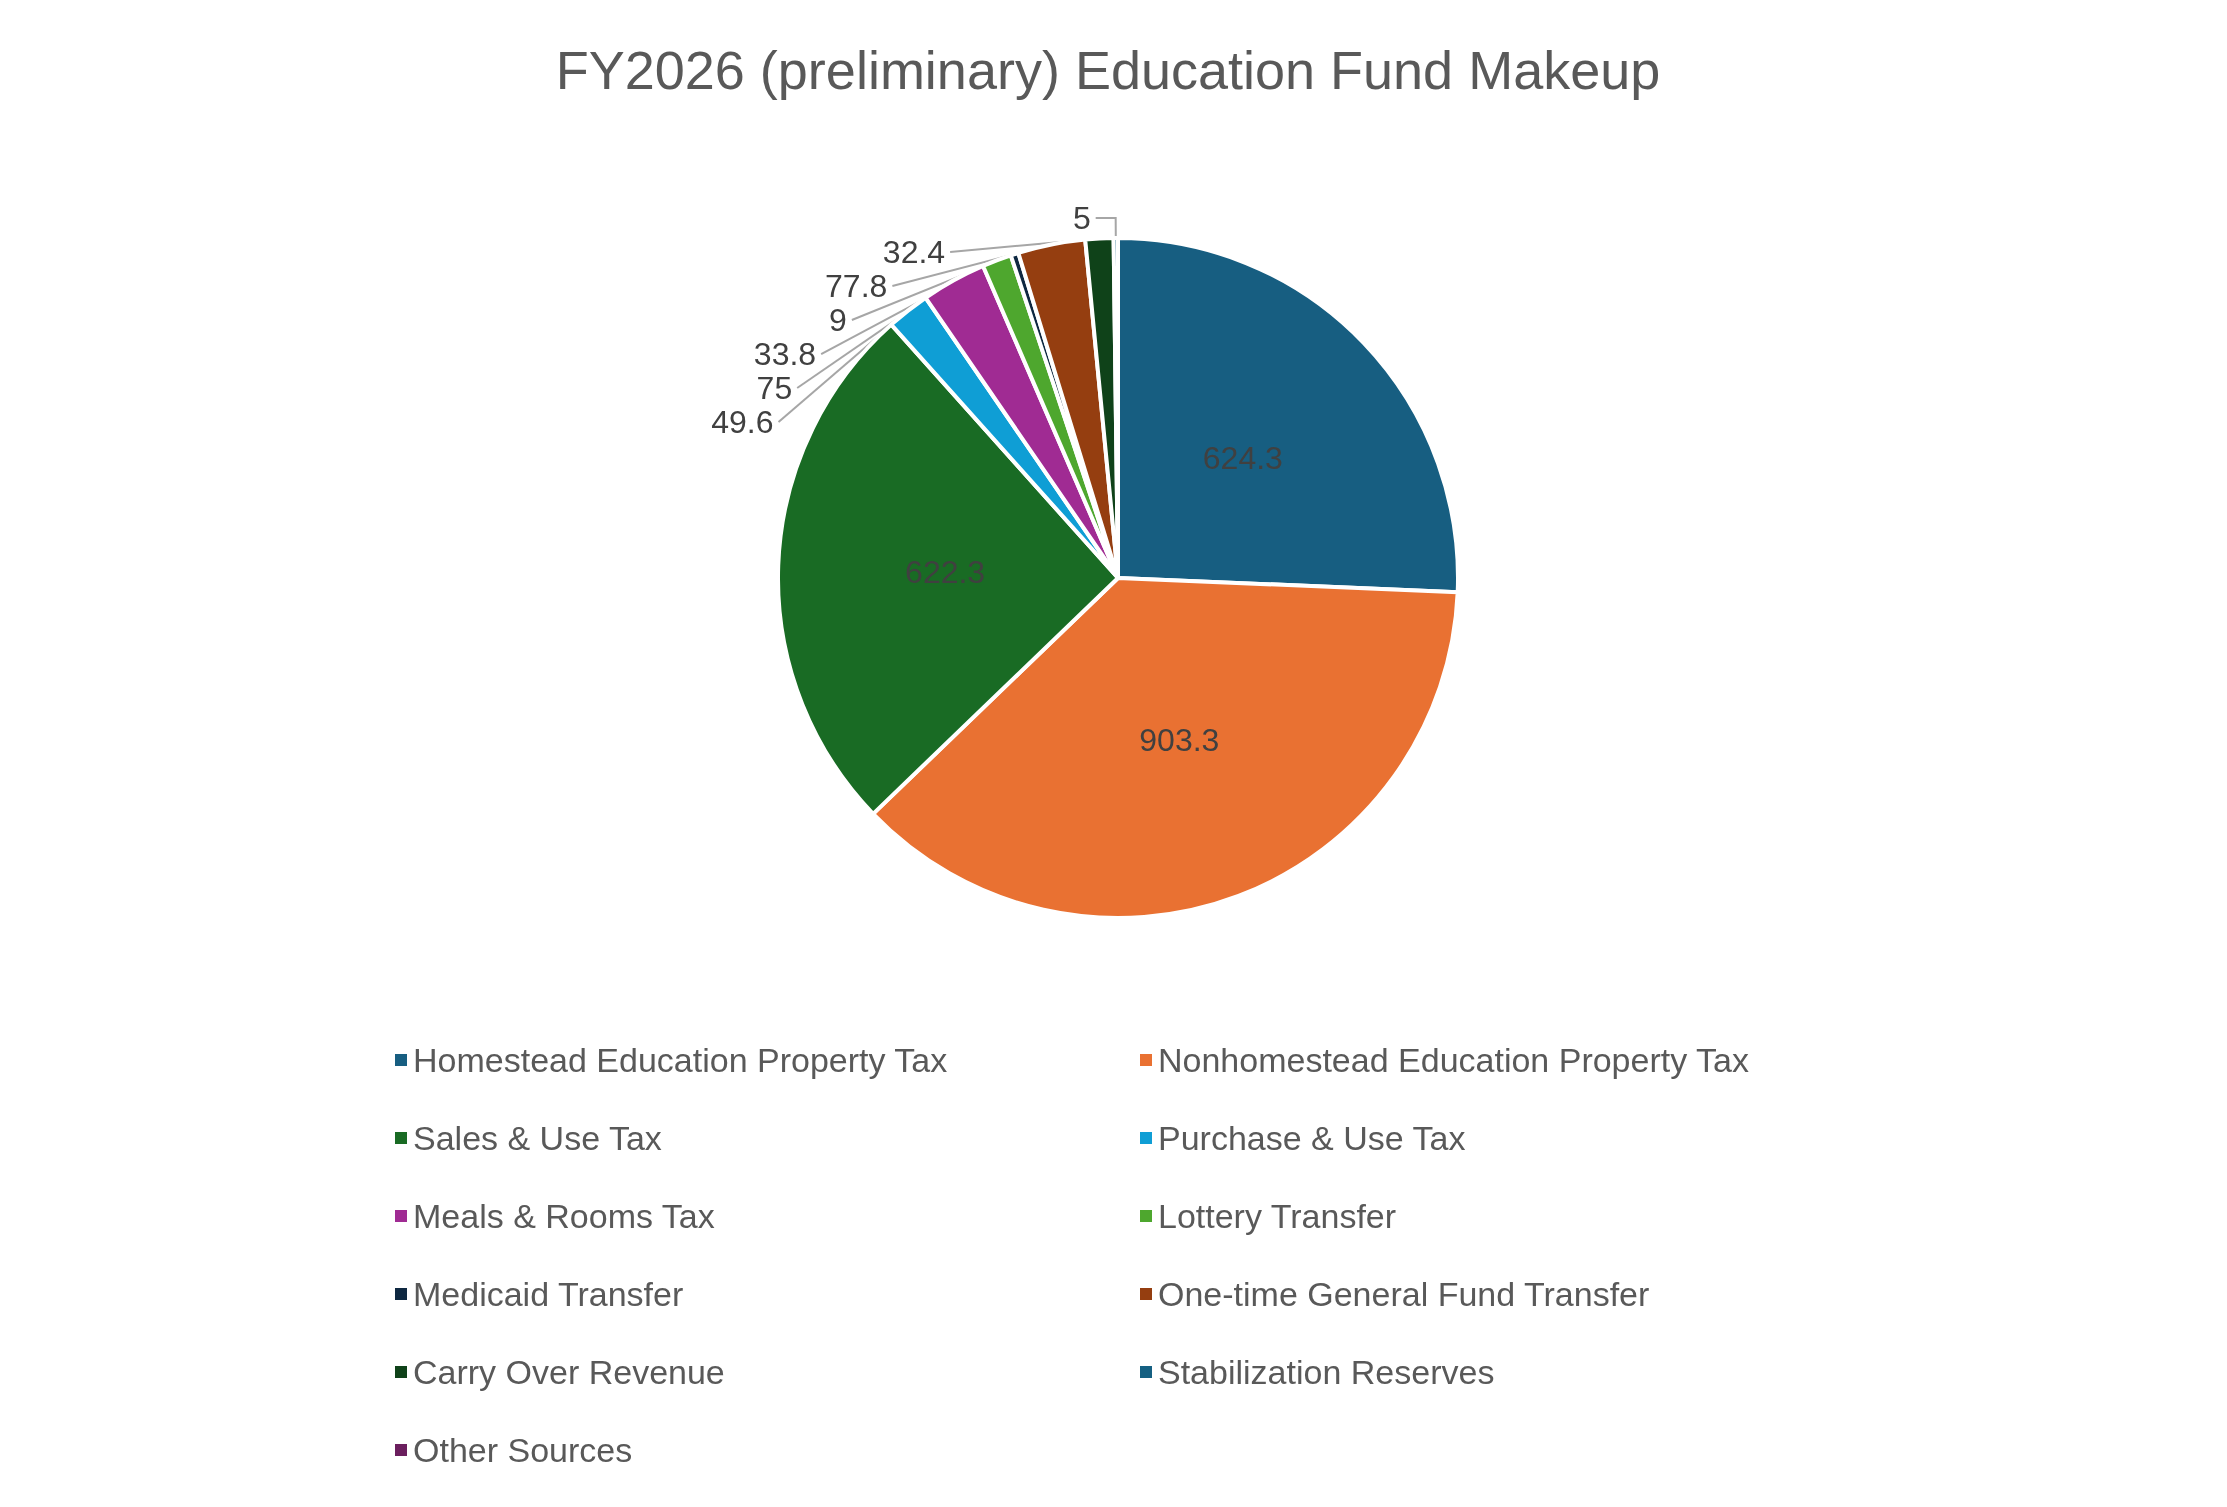 Image resolution: width=2227 pixels, height=1507 pixels. Describe the element at coordinates (537, 1138) in the screenshot. I see `legend-label: Sales & Use Tax` at that location.